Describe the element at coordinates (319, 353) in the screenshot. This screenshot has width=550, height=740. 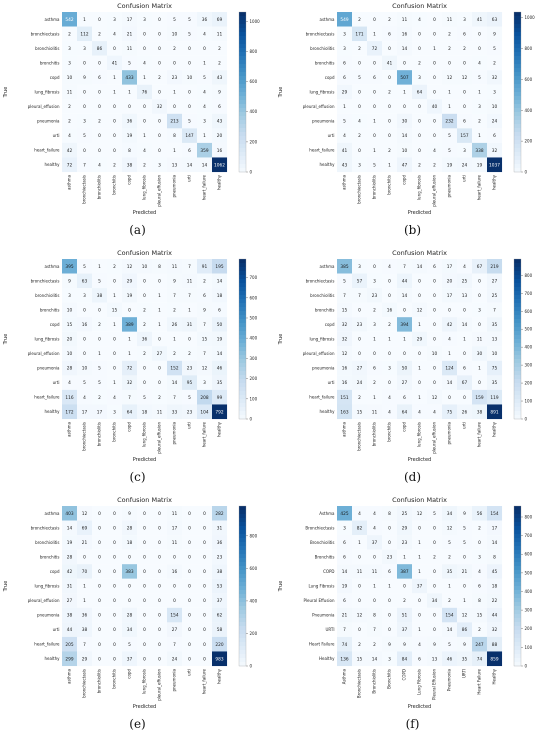
I see `y-tick-label: pleural_effusion` at that location.